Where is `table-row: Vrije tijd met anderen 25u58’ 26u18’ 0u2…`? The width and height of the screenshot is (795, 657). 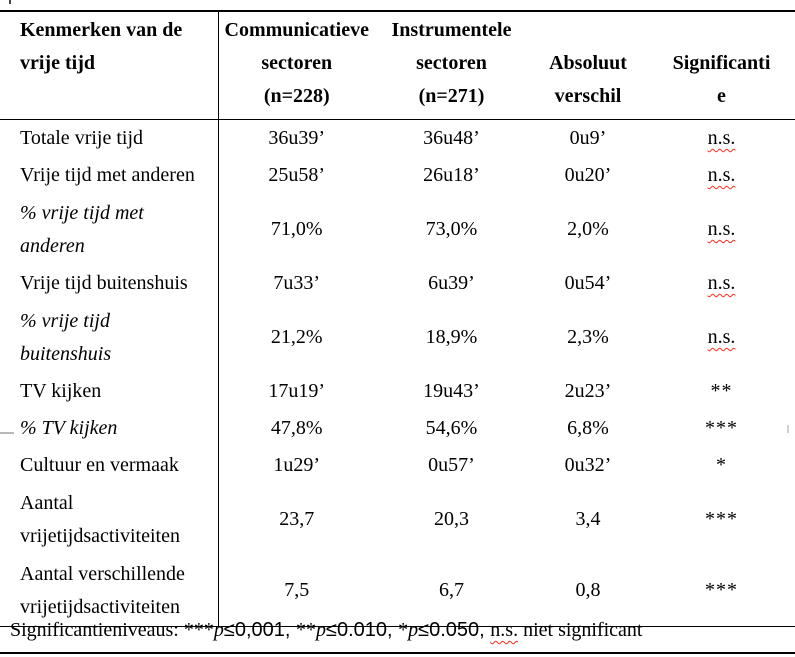 table-row: Vrije tijd met anderen 25u58’ 26u18’ 0u2… is located at coordinates (397, 175).